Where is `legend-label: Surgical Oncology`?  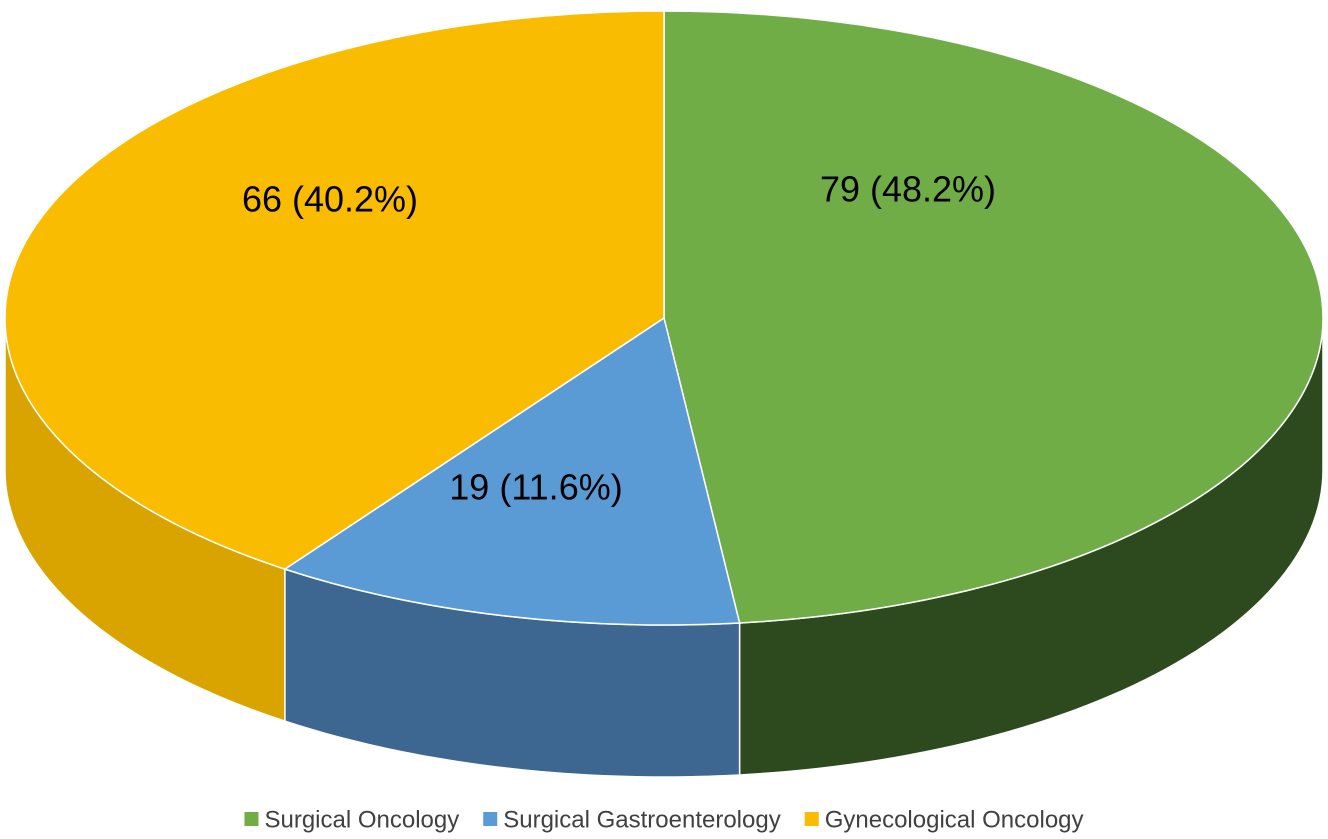
legend-label: Surgical Oncology is located at coordinates (361, 819).